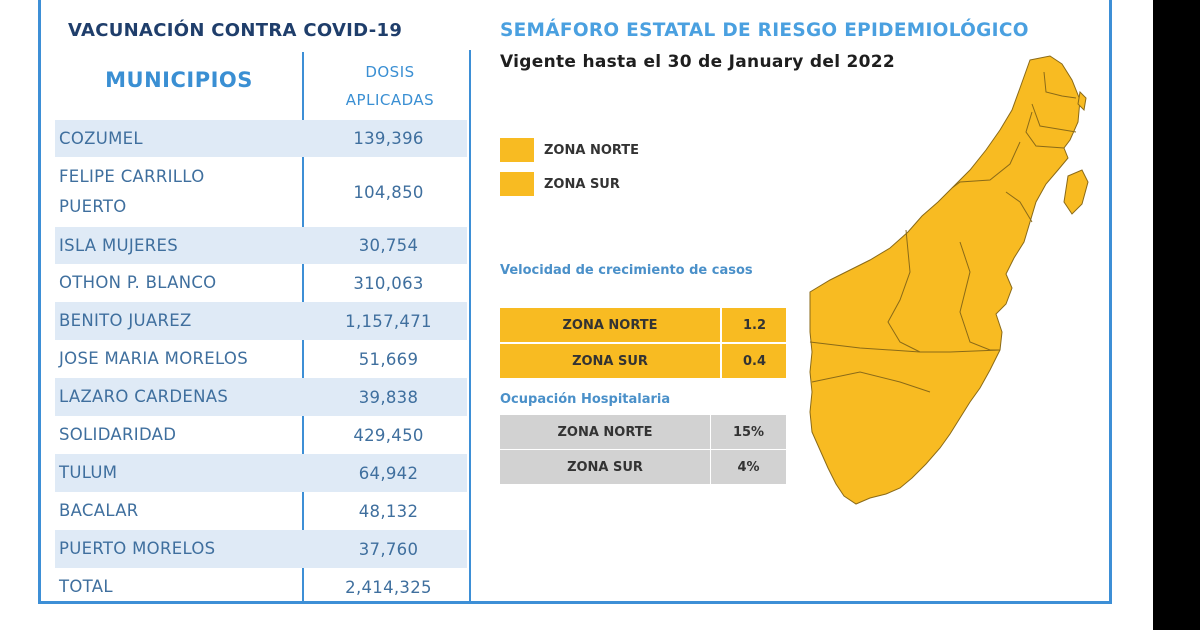 The height and width of the screenshot is (630, 1200). I want to click on legend-item-sur: ZONA SUR, so click(560, 184).